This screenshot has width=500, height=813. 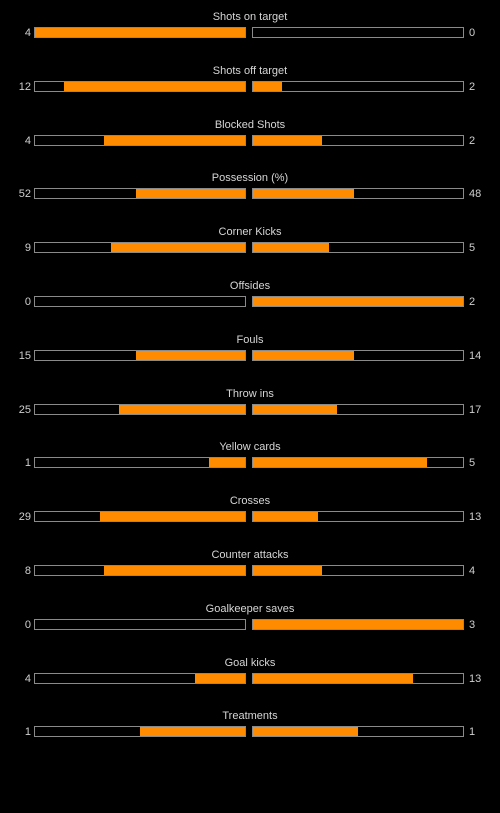 What do you see at coordinates (250, 17) in the screenshot?
I see `stat-label: Shots on target` at bounding box center [250, 17].